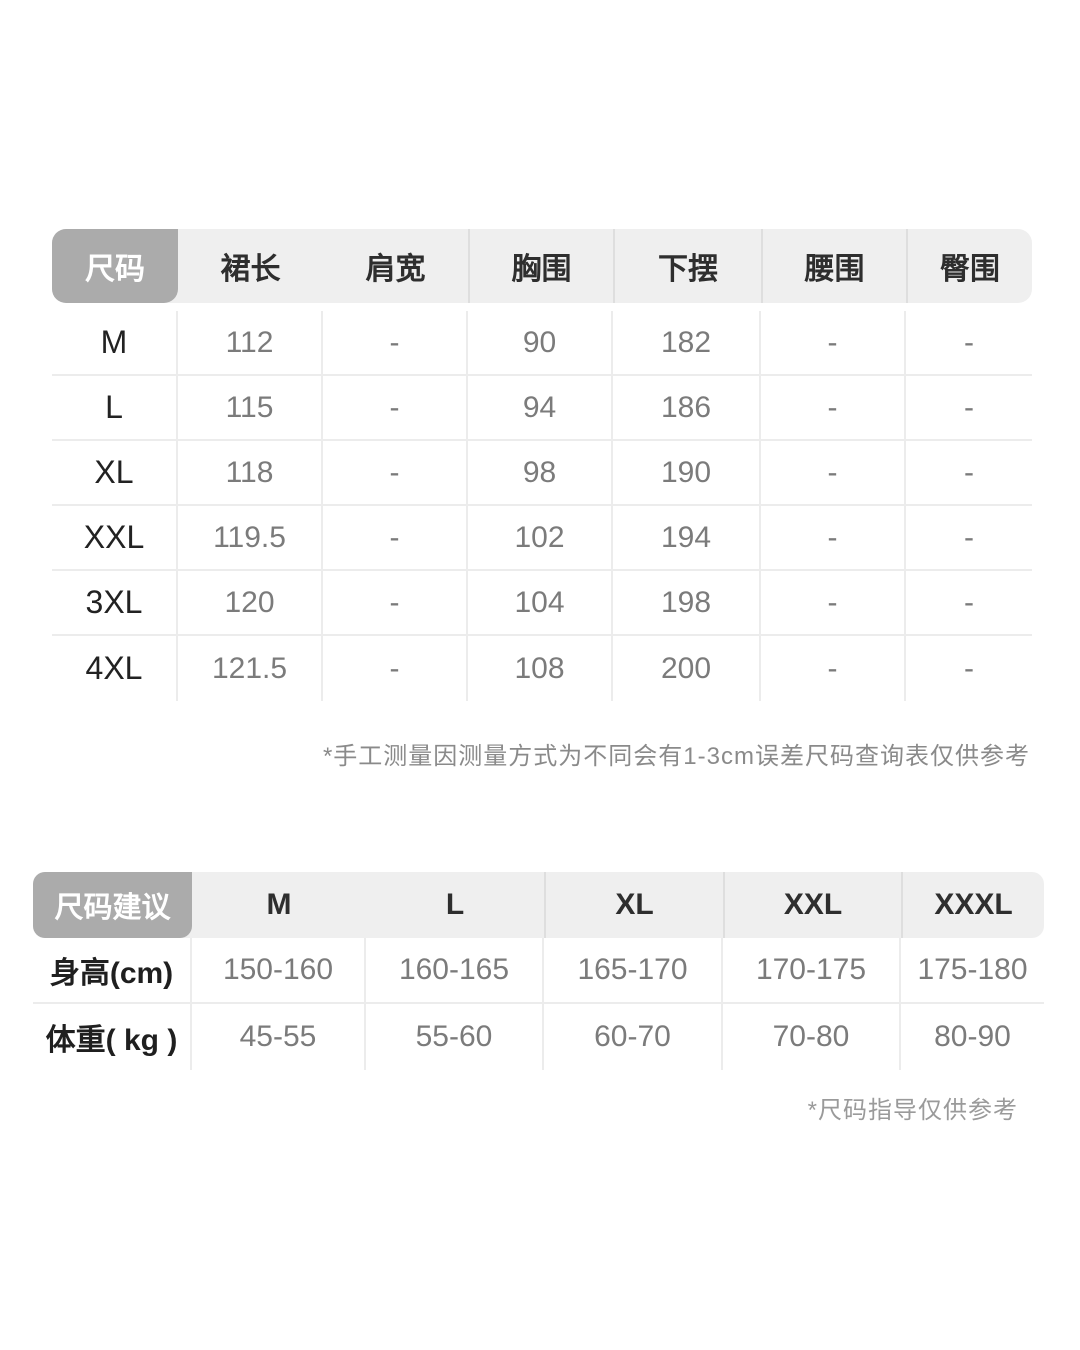 Image resolution: width=1080 pixels, height=1350 pixels. I want to click on value-cell: 119.5, so click(250, 538).